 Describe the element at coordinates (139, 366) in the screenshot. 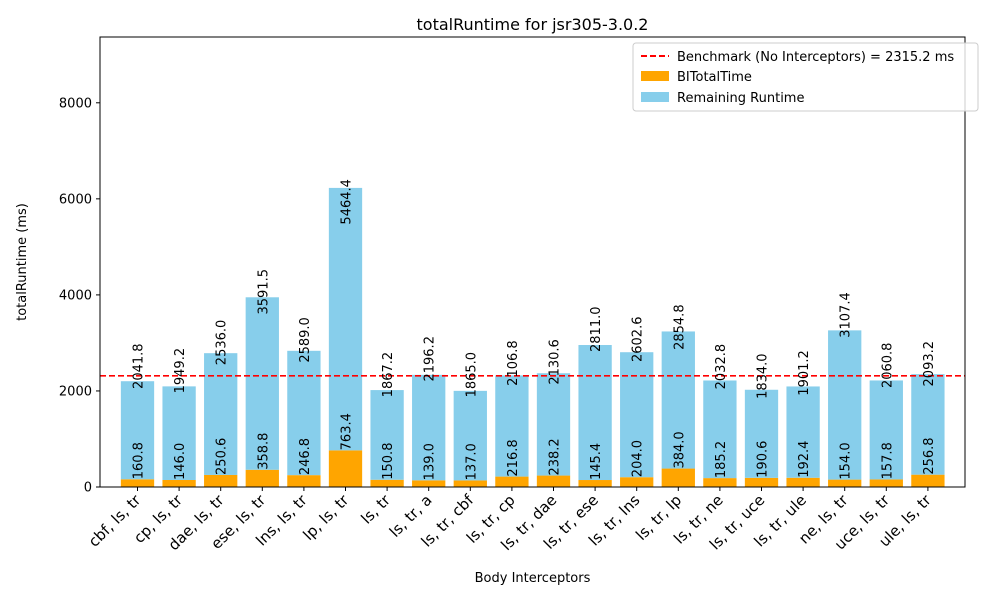

I see `data-label-remaining-runtime: 2041.8` at that location.